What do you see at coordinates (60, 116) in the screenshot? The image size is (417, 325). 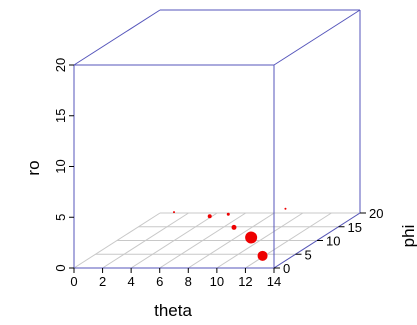 I see `z-tick-label: 15` at bounding box center [60, 116].